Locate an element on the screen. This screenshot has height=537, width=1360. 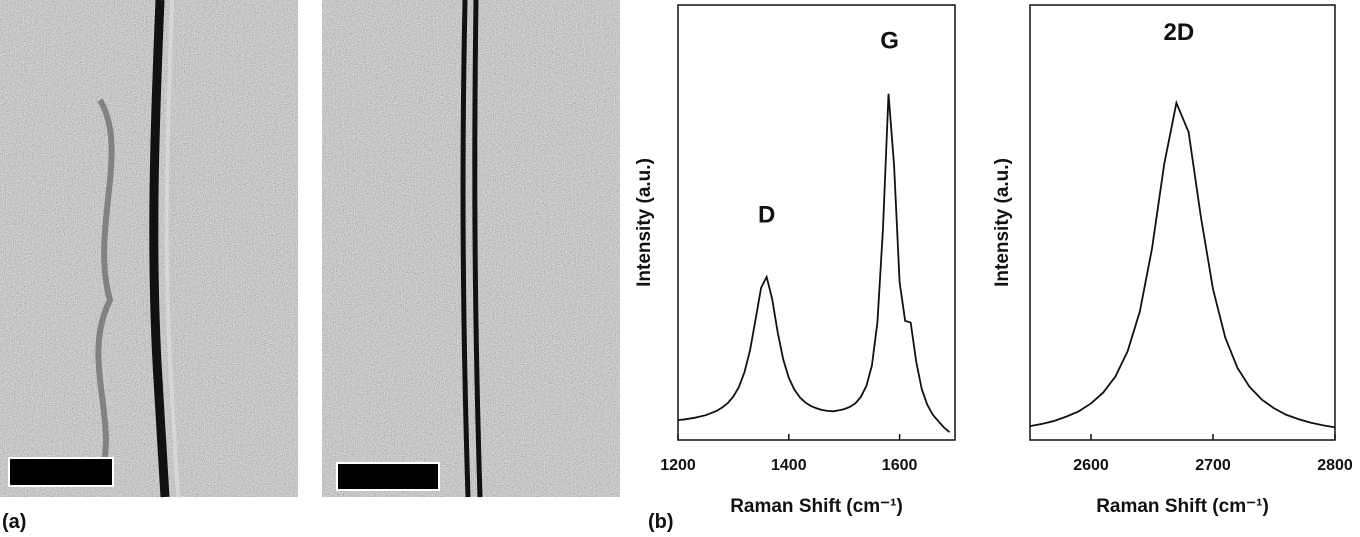
panel-label: (a) is located at coordinates (14, 522).